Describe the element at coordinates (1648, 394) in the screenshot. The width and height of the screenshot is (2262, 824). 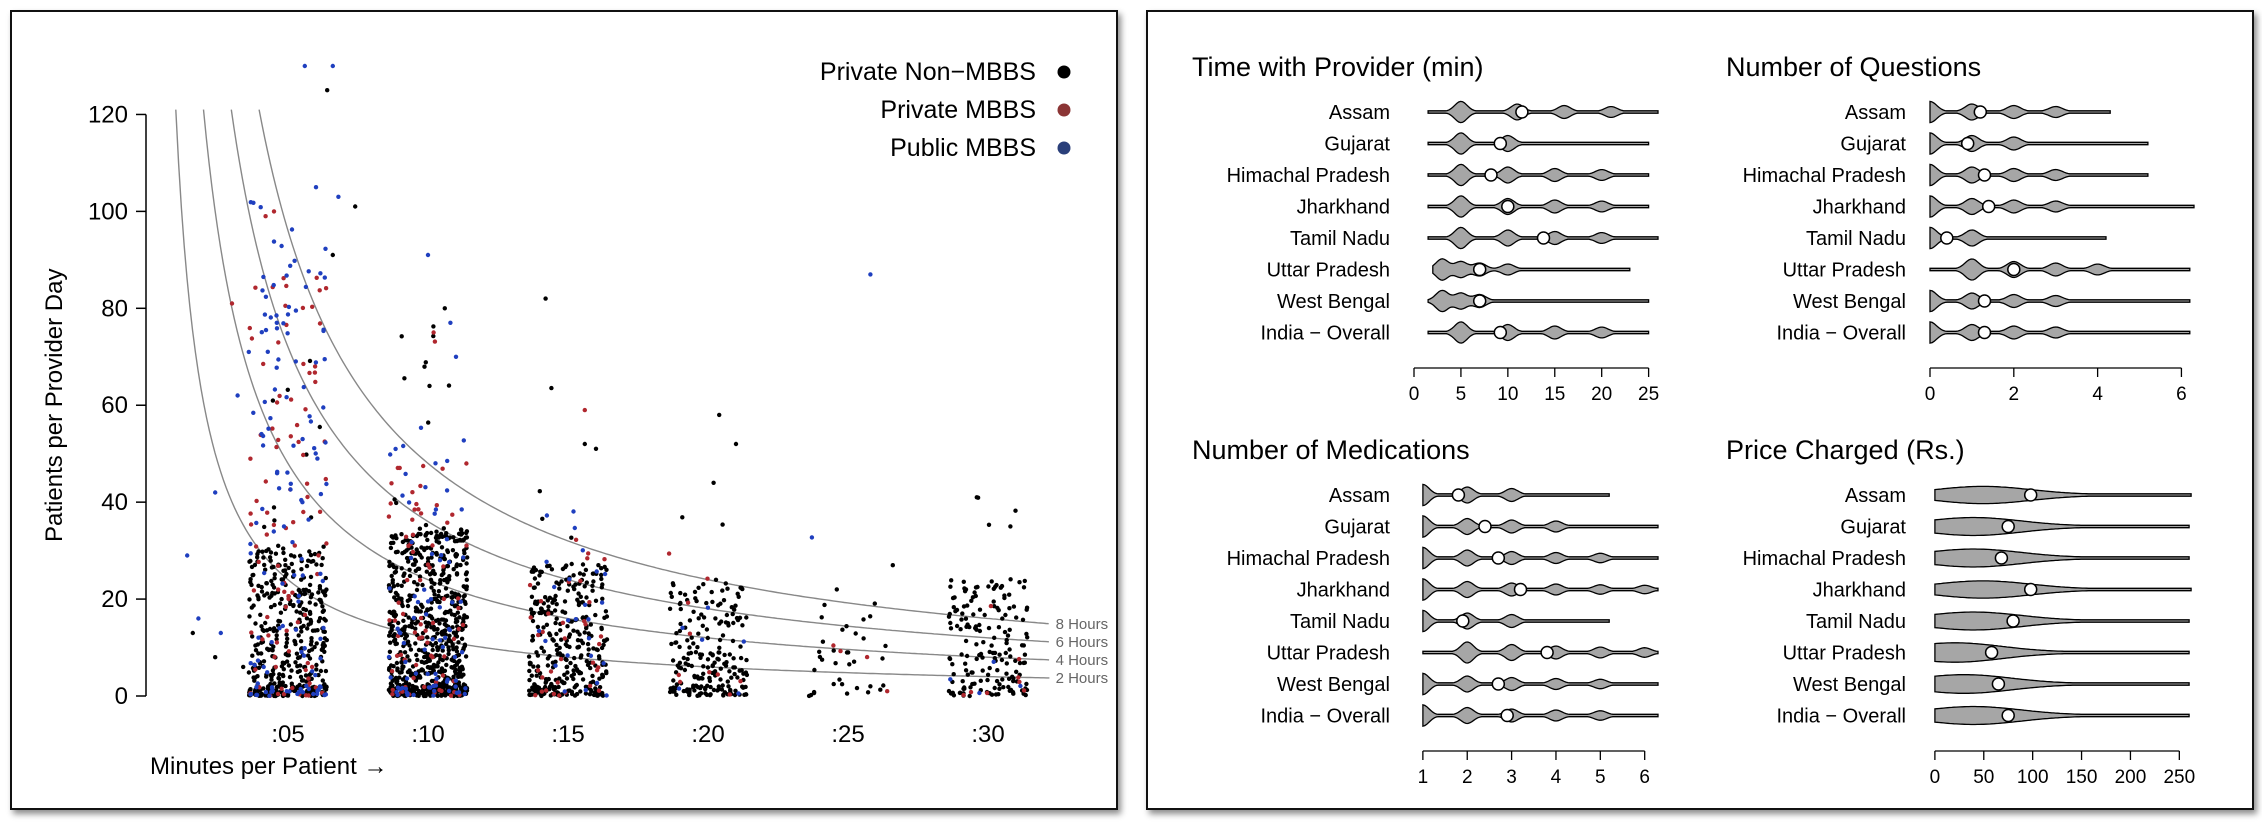
I see `x-tick-label: 25` at that location.